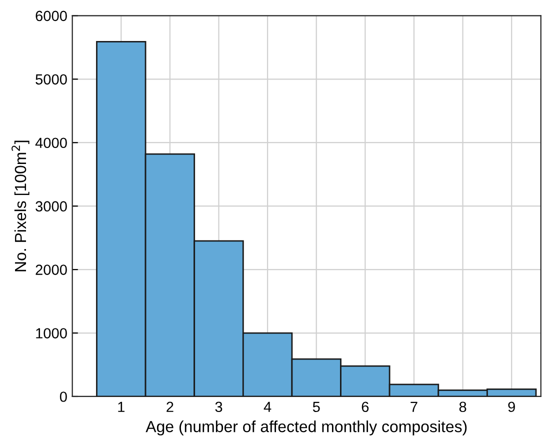 The height and width of the screenshot is (448, 548). What do you see at coordinates (51, 206) in the screenshot?
I see `y-tick-label: 3000` at bounding box center [51, 206].